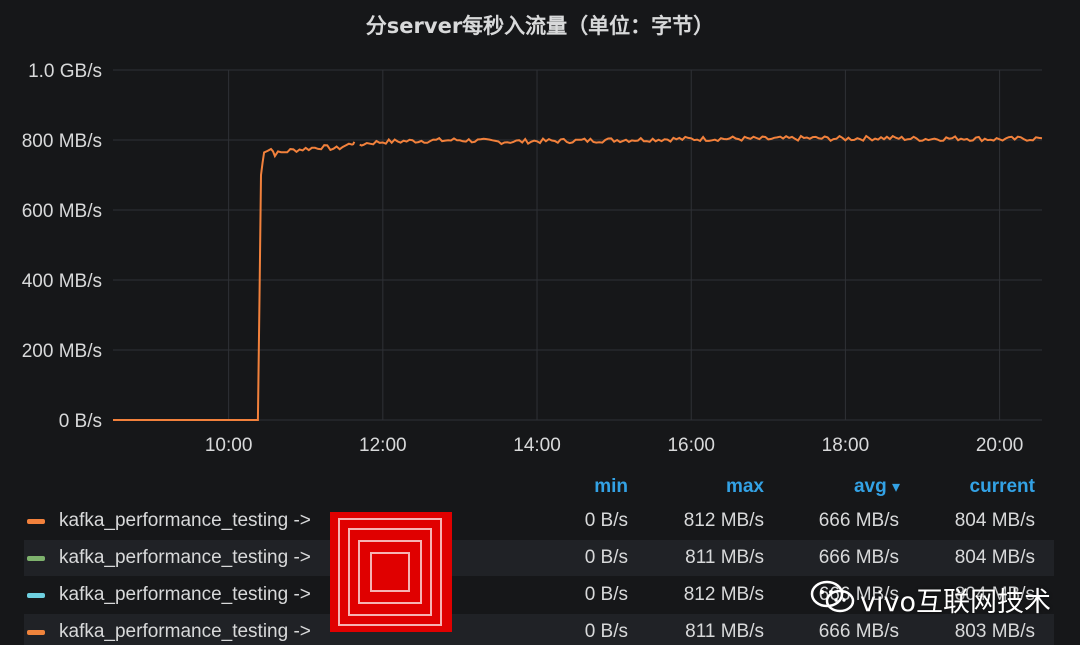  Describe the element at coordinates (62, 211) in the screenshot. I see `y-tick-label: 600 MB/s` at that location.